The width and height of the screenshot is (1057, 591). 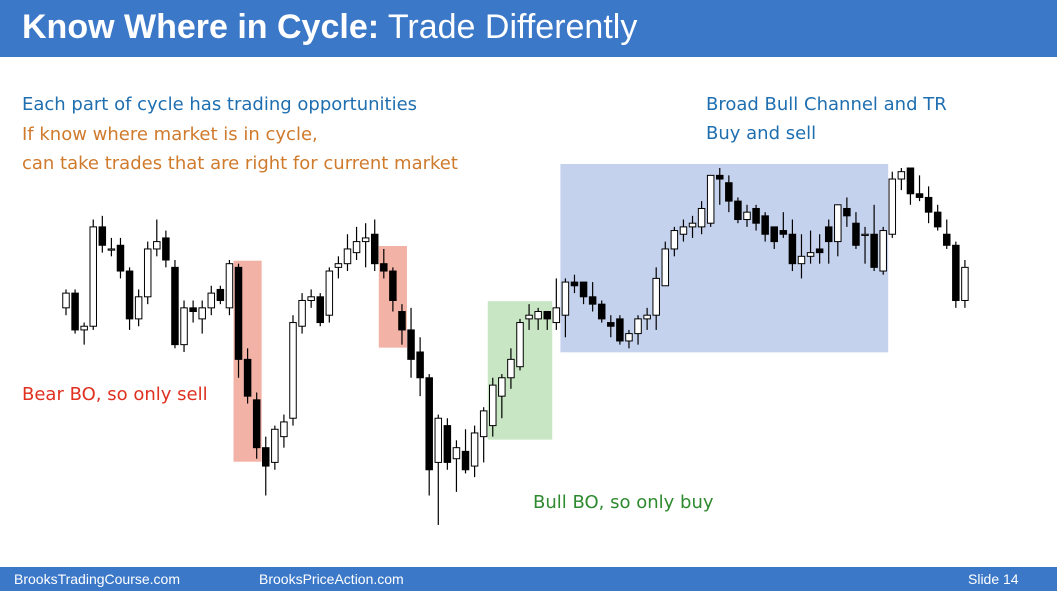 I want to click on slide-title-bold: Know Where in Cycle:, so click(x=201, y=27).